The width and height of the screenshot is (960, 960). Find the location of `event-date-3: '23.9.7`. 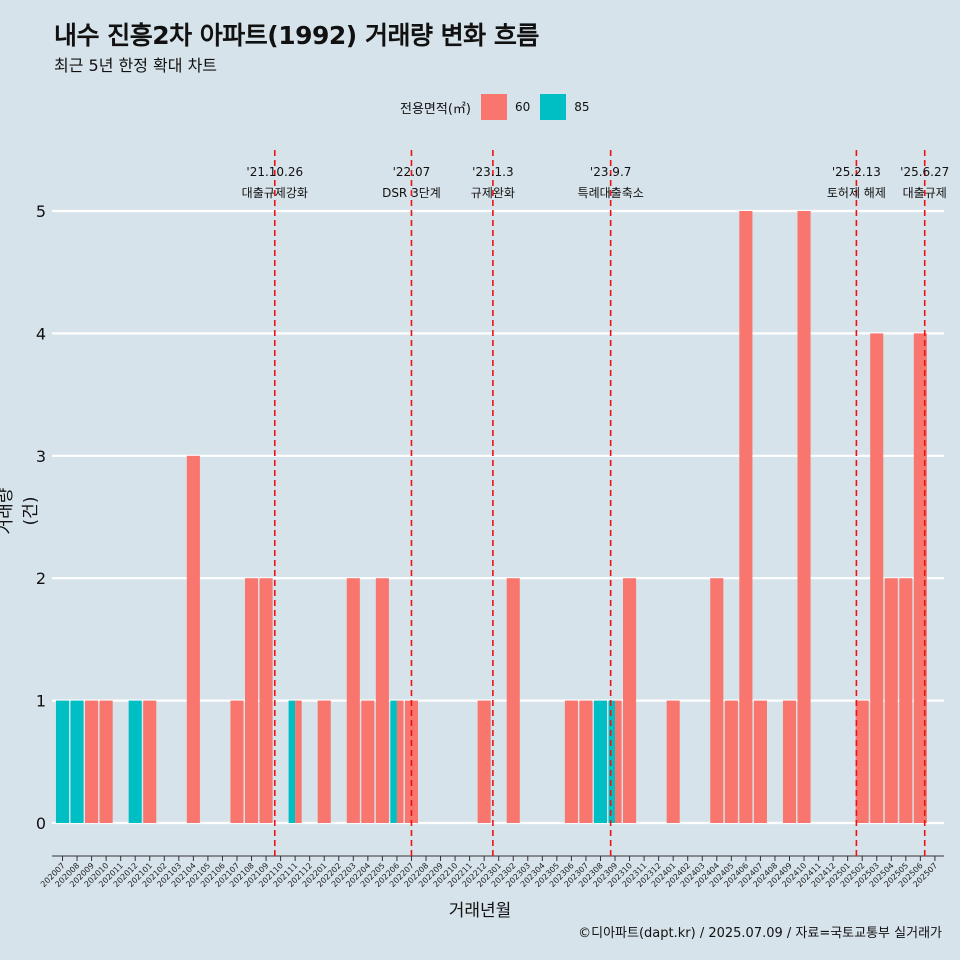

event-date-3: '23.9.7 is located at coordinates (610, 172).